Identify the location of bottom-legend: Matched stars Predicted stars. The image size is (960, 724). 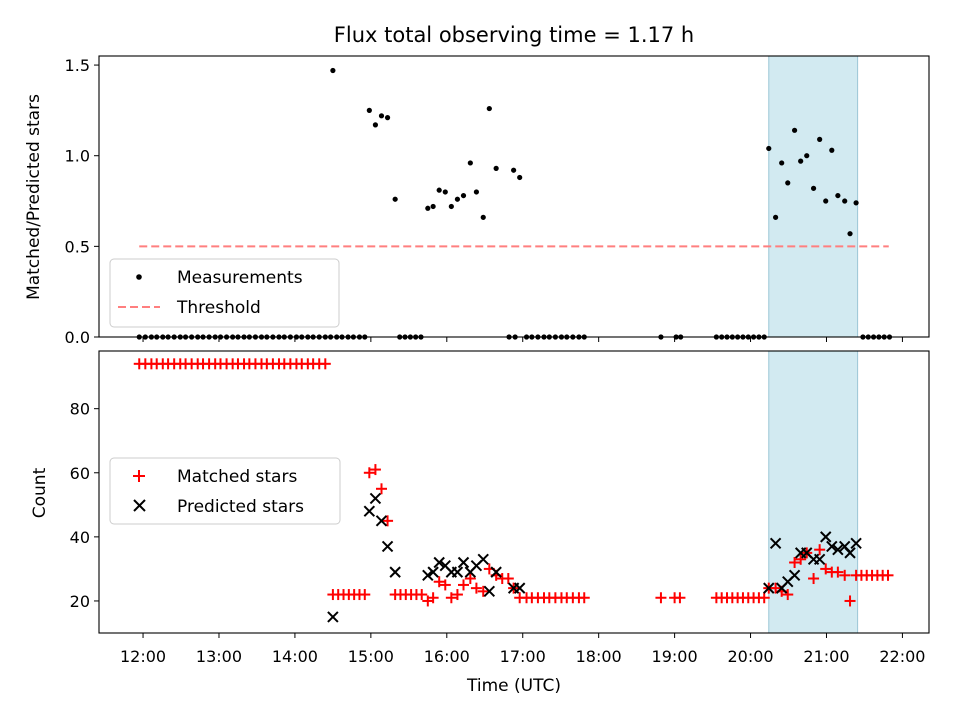
(225, 491).